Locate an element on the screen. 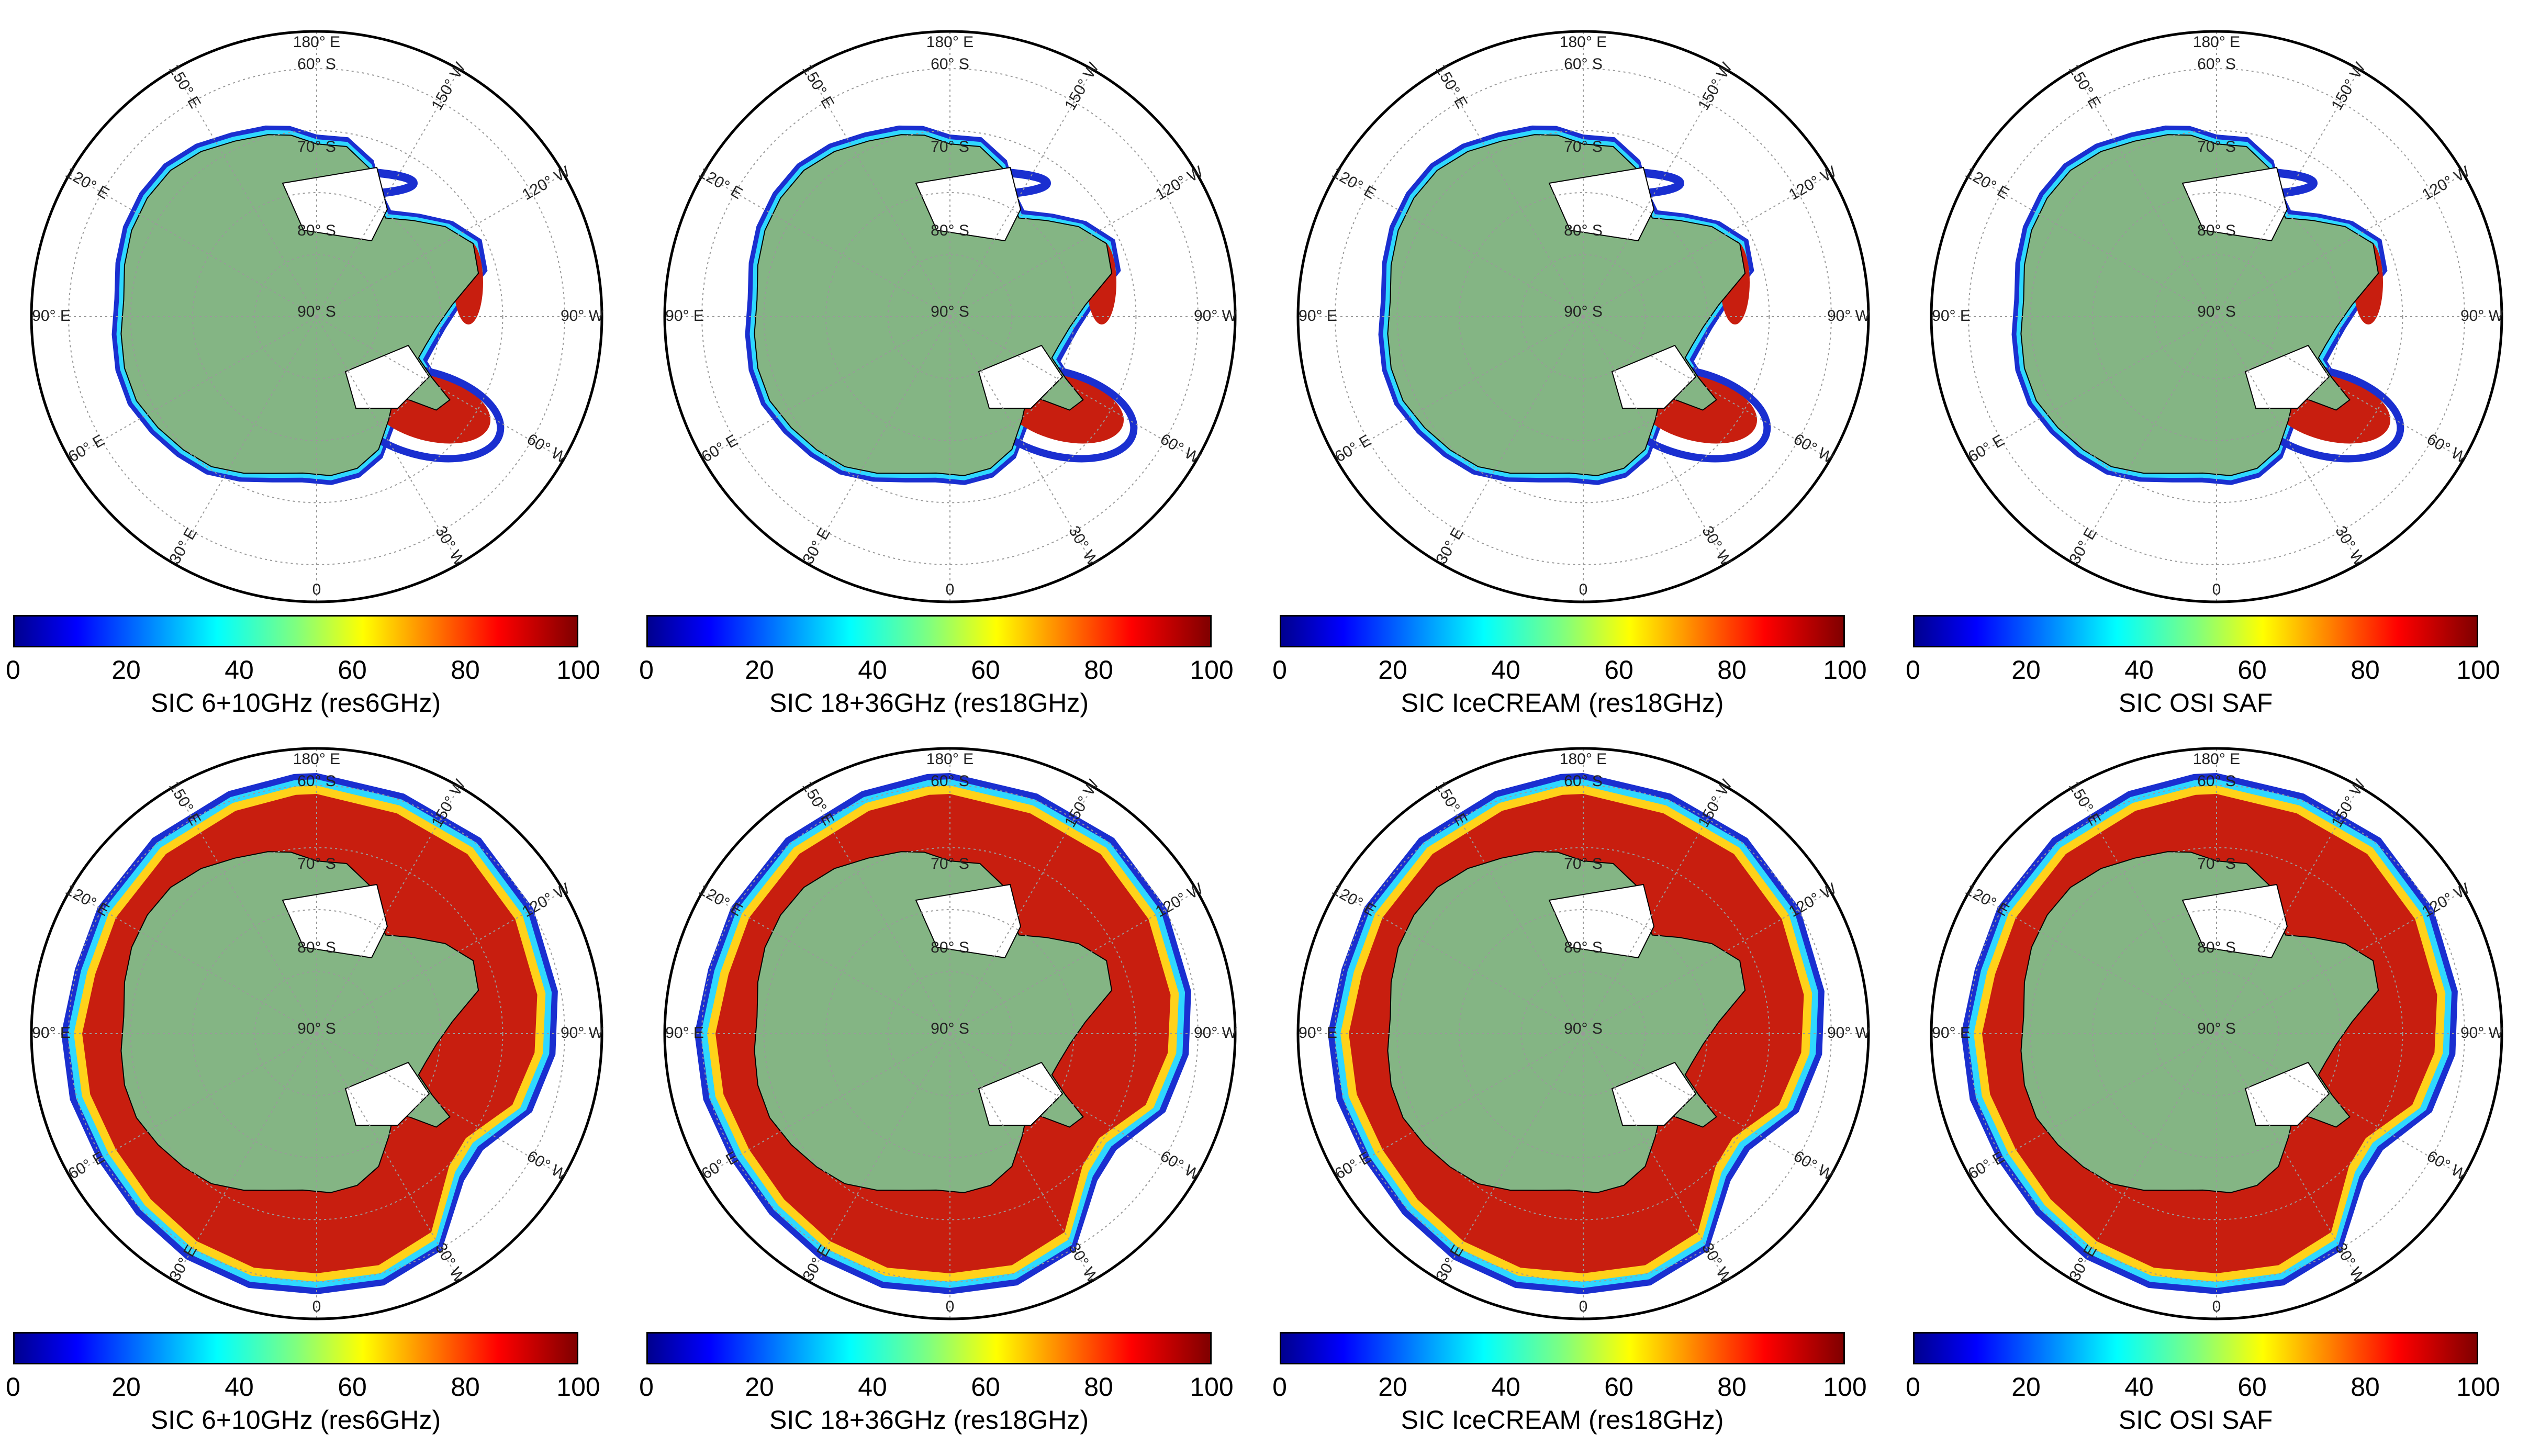  filchner-ronne-ice-shelf is located at coordinates (1654, 1093).